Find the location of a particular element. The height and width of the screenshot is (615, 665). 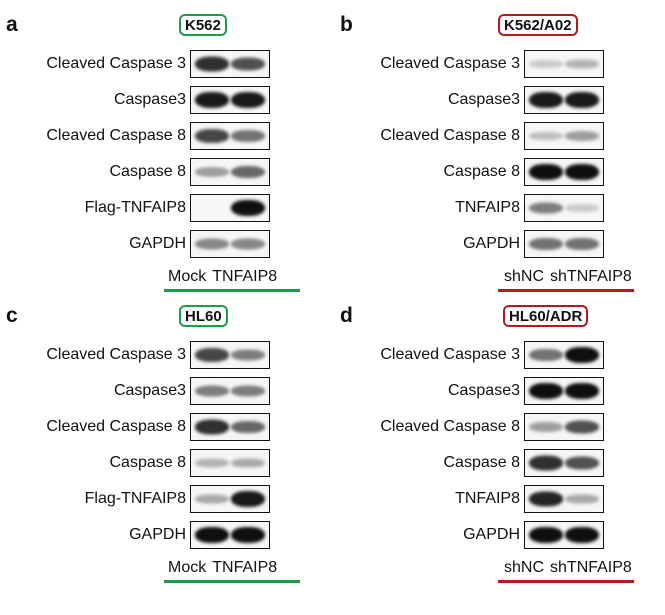

lane-labels: shNC shTNFAIP8 is located at coordinates (571, 277).